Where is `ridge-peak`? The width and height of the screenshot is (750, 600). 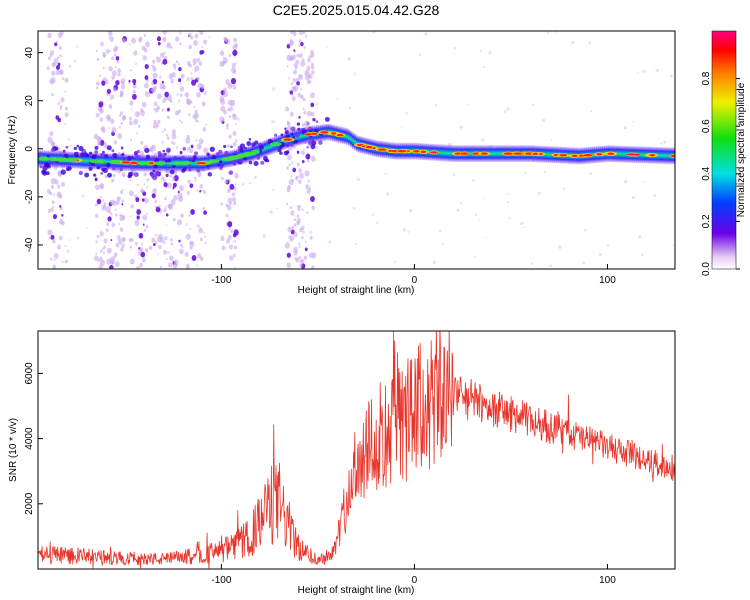
ridge-peak is located at coordinates (126, 162).